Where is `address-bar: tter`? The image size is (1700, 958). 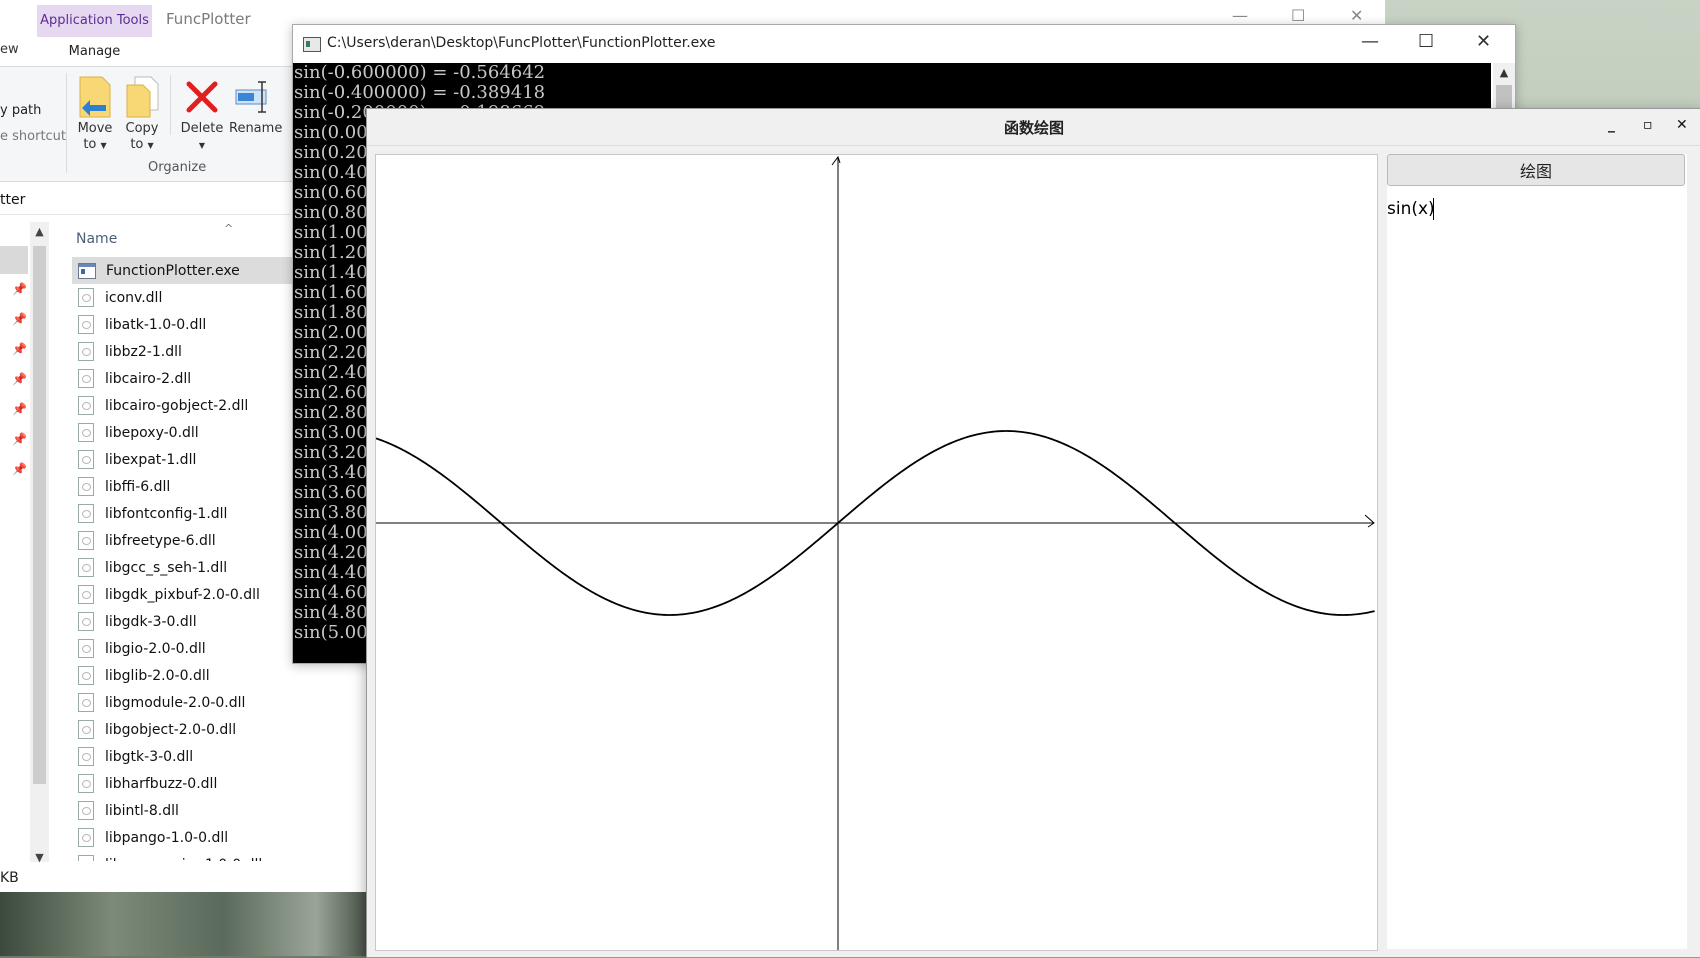
address-bar: tter is located at coordinates (145, 201).